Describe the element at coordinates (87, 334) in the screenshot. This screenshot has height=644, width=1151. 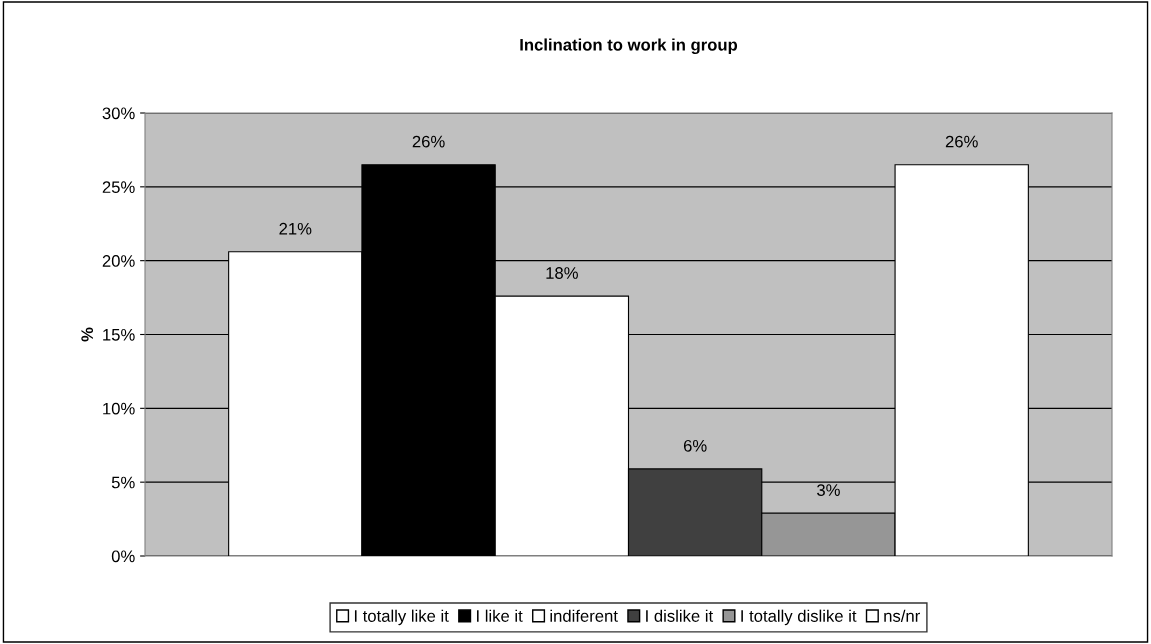
I see `y-axis-title: %` at that location.